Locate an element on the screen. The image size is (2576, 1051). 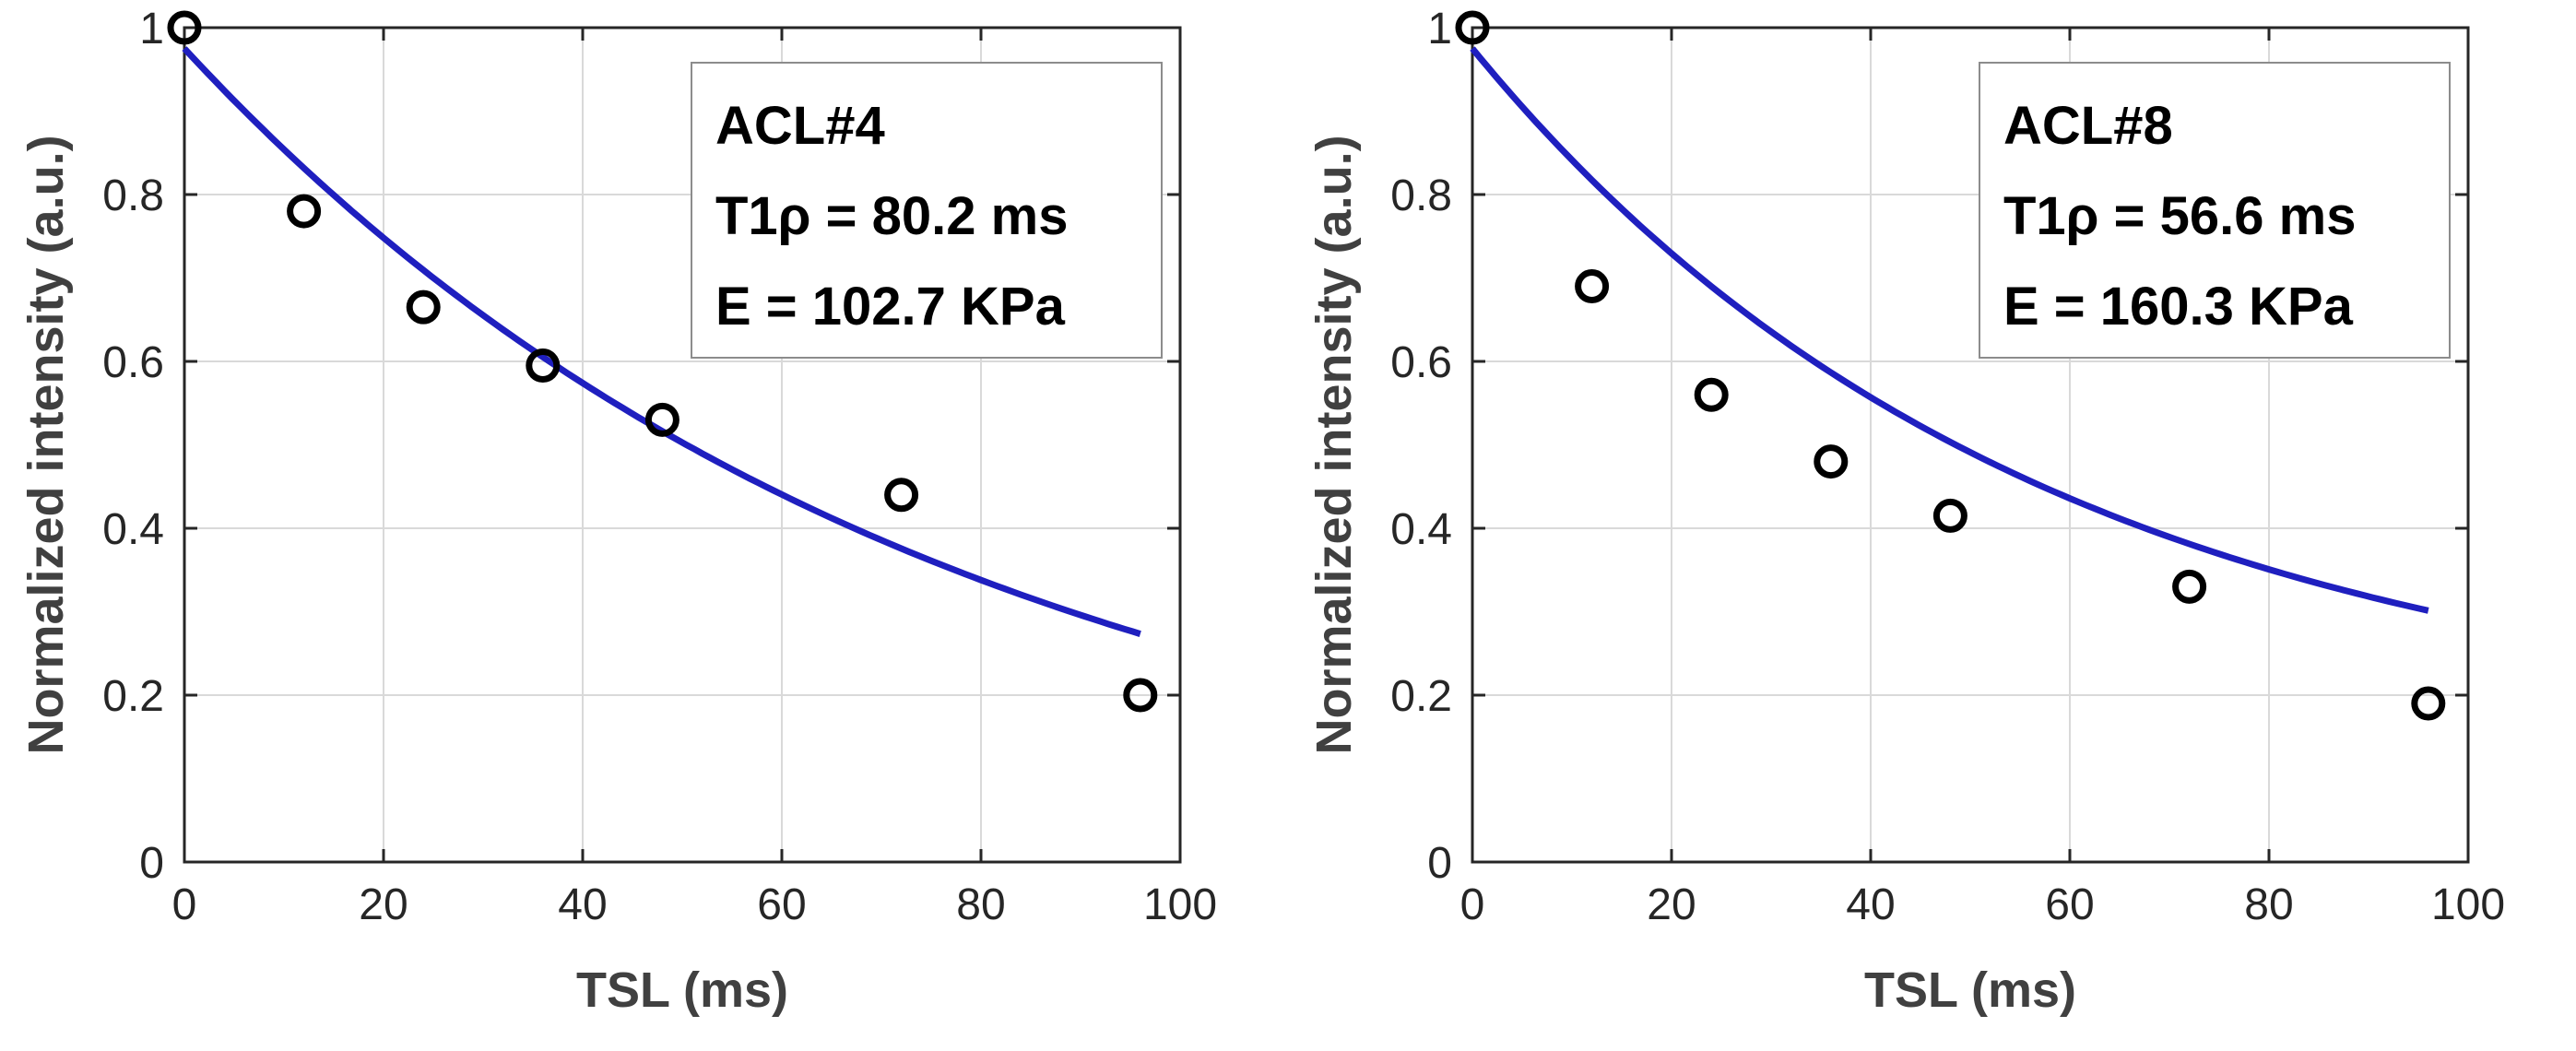
annotation-line: E = 160.3 KPa is located at coordinates (2178, 307).